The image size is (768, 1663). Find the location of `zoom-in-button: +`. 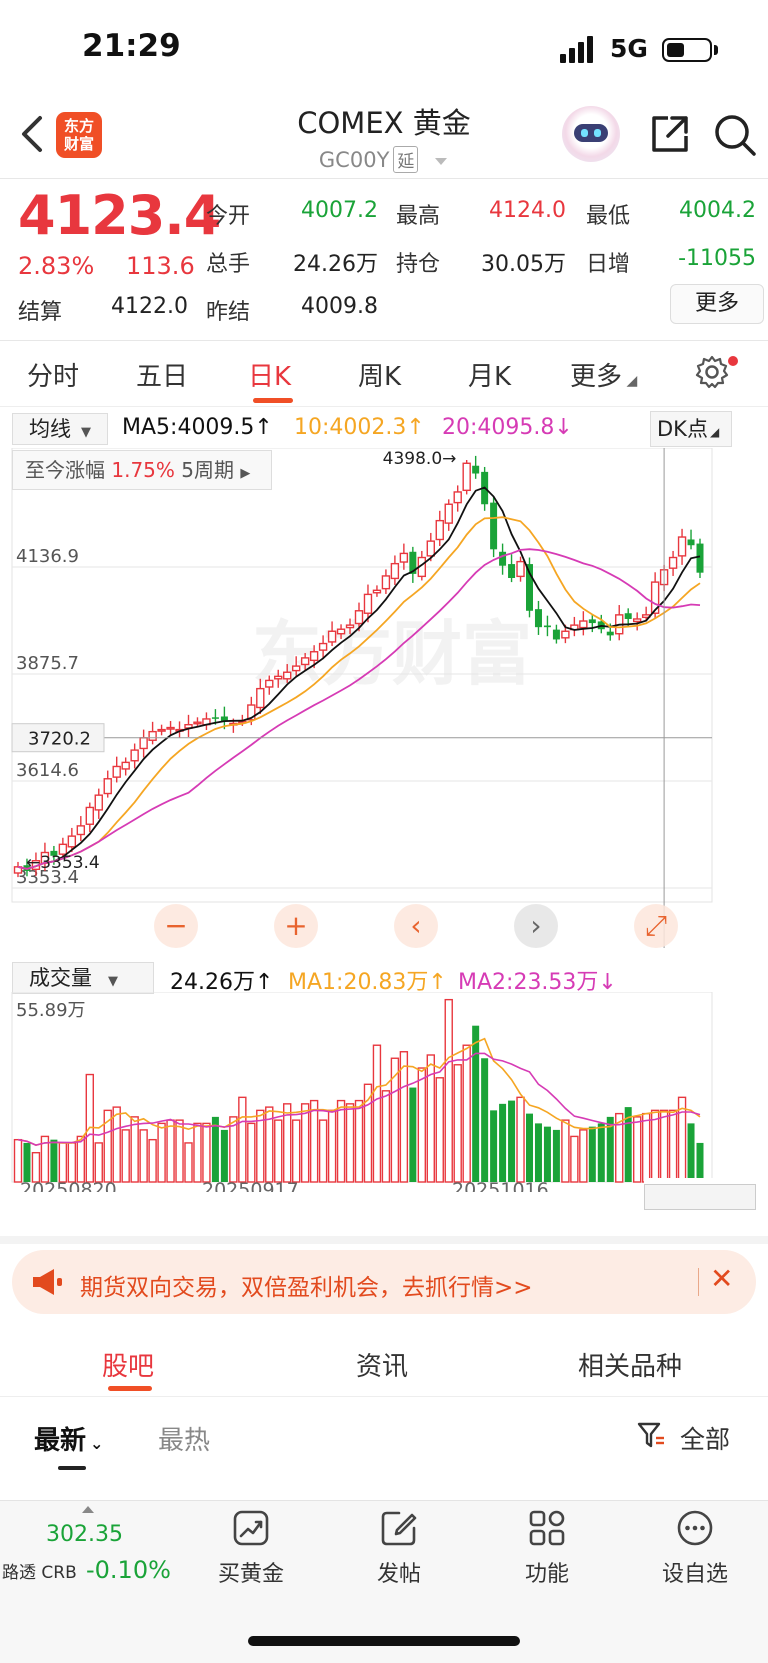

zoom-in-button: + is located at coordinates (296, 926).